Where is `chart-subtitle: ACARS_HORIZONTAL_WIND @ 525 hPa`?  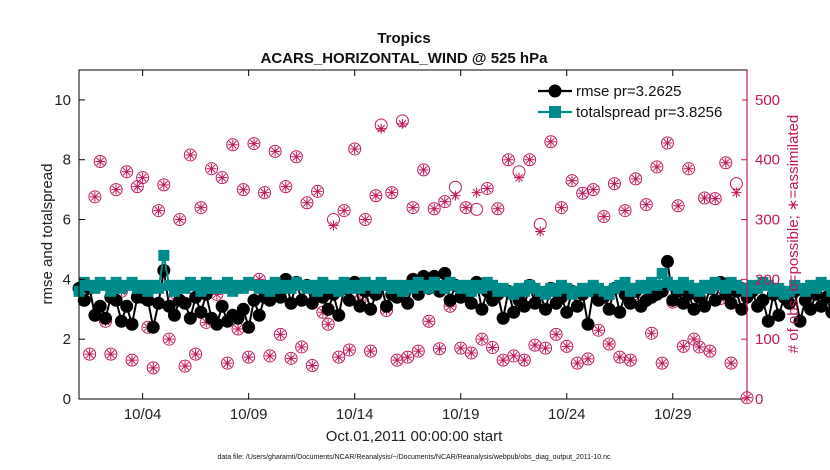 chart-subtitle: ACARS_HORIZONTAL_WIND @ 525 hPa is located at coordinates (405, 58).